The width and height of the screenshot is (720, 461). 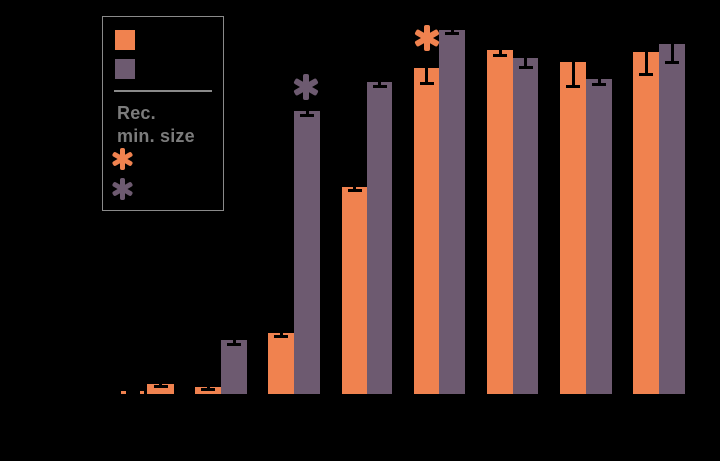 I want to click on legend-label-line-2: min. size, so click(x=156, y=136).